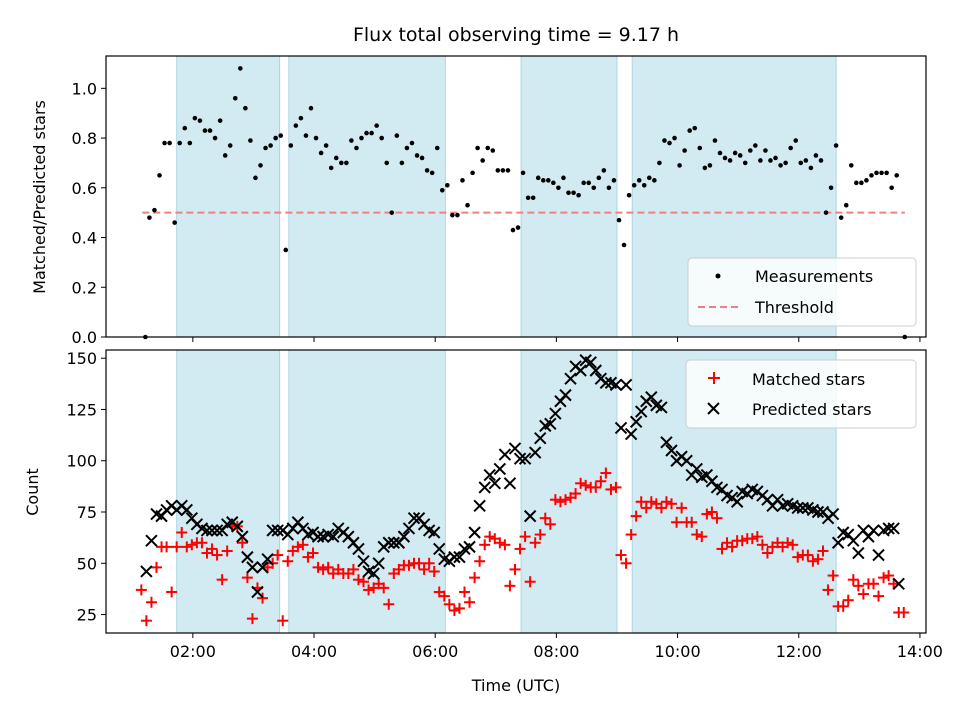 This screenshot has height=720, width=960. What do you see at coordinates (556, 651) in the screenshot?
I see `x-tick-label: 08:00` at bounding box center [556, 651].